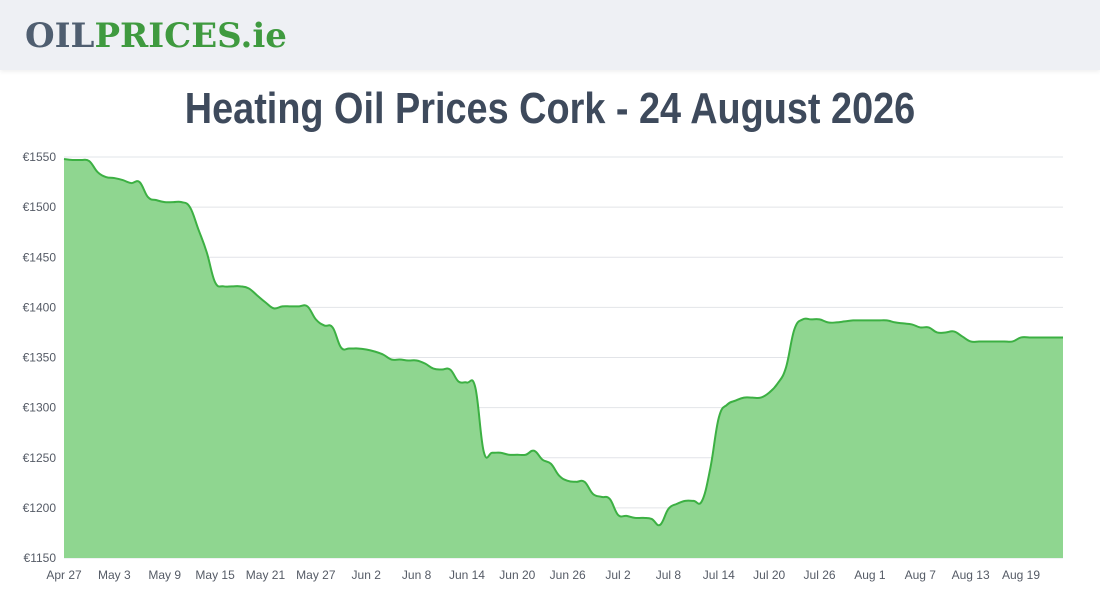 The height and width of the screenshot is (600, 1100). Describe the element at coordinates (114, 178) in the screenshot. I see `data-point: 2026-05-03: €1529` at that location.